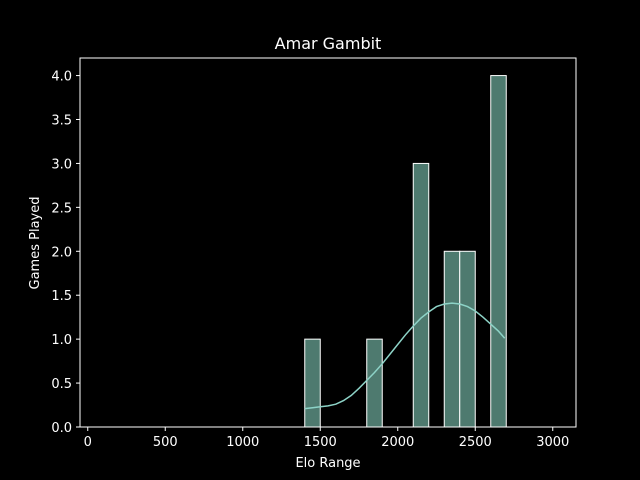 This screenshot has height=480, width=640. Describe the element at coordinates (327, 463) in the screenshot. I see `x-axis-label: Elo Range` at that location.